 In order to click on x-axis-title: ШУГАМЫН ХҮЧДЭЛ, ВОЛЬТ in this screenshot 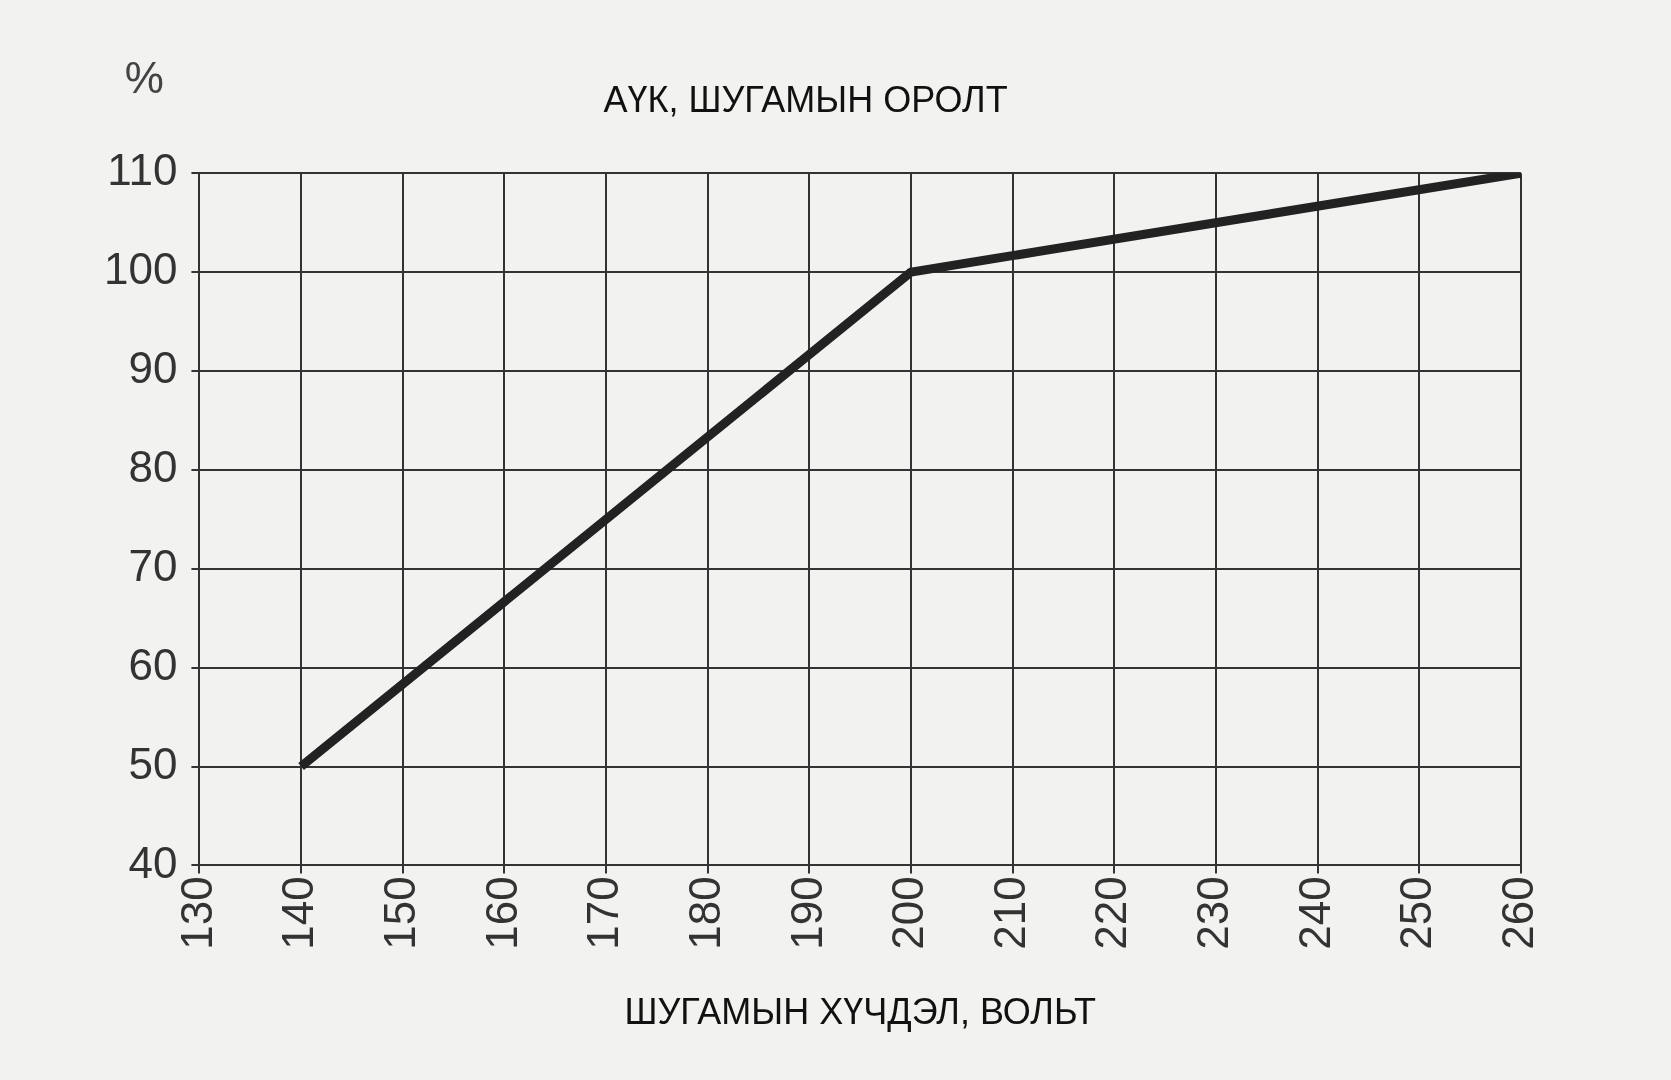, I will do `click(860, 1012)`.